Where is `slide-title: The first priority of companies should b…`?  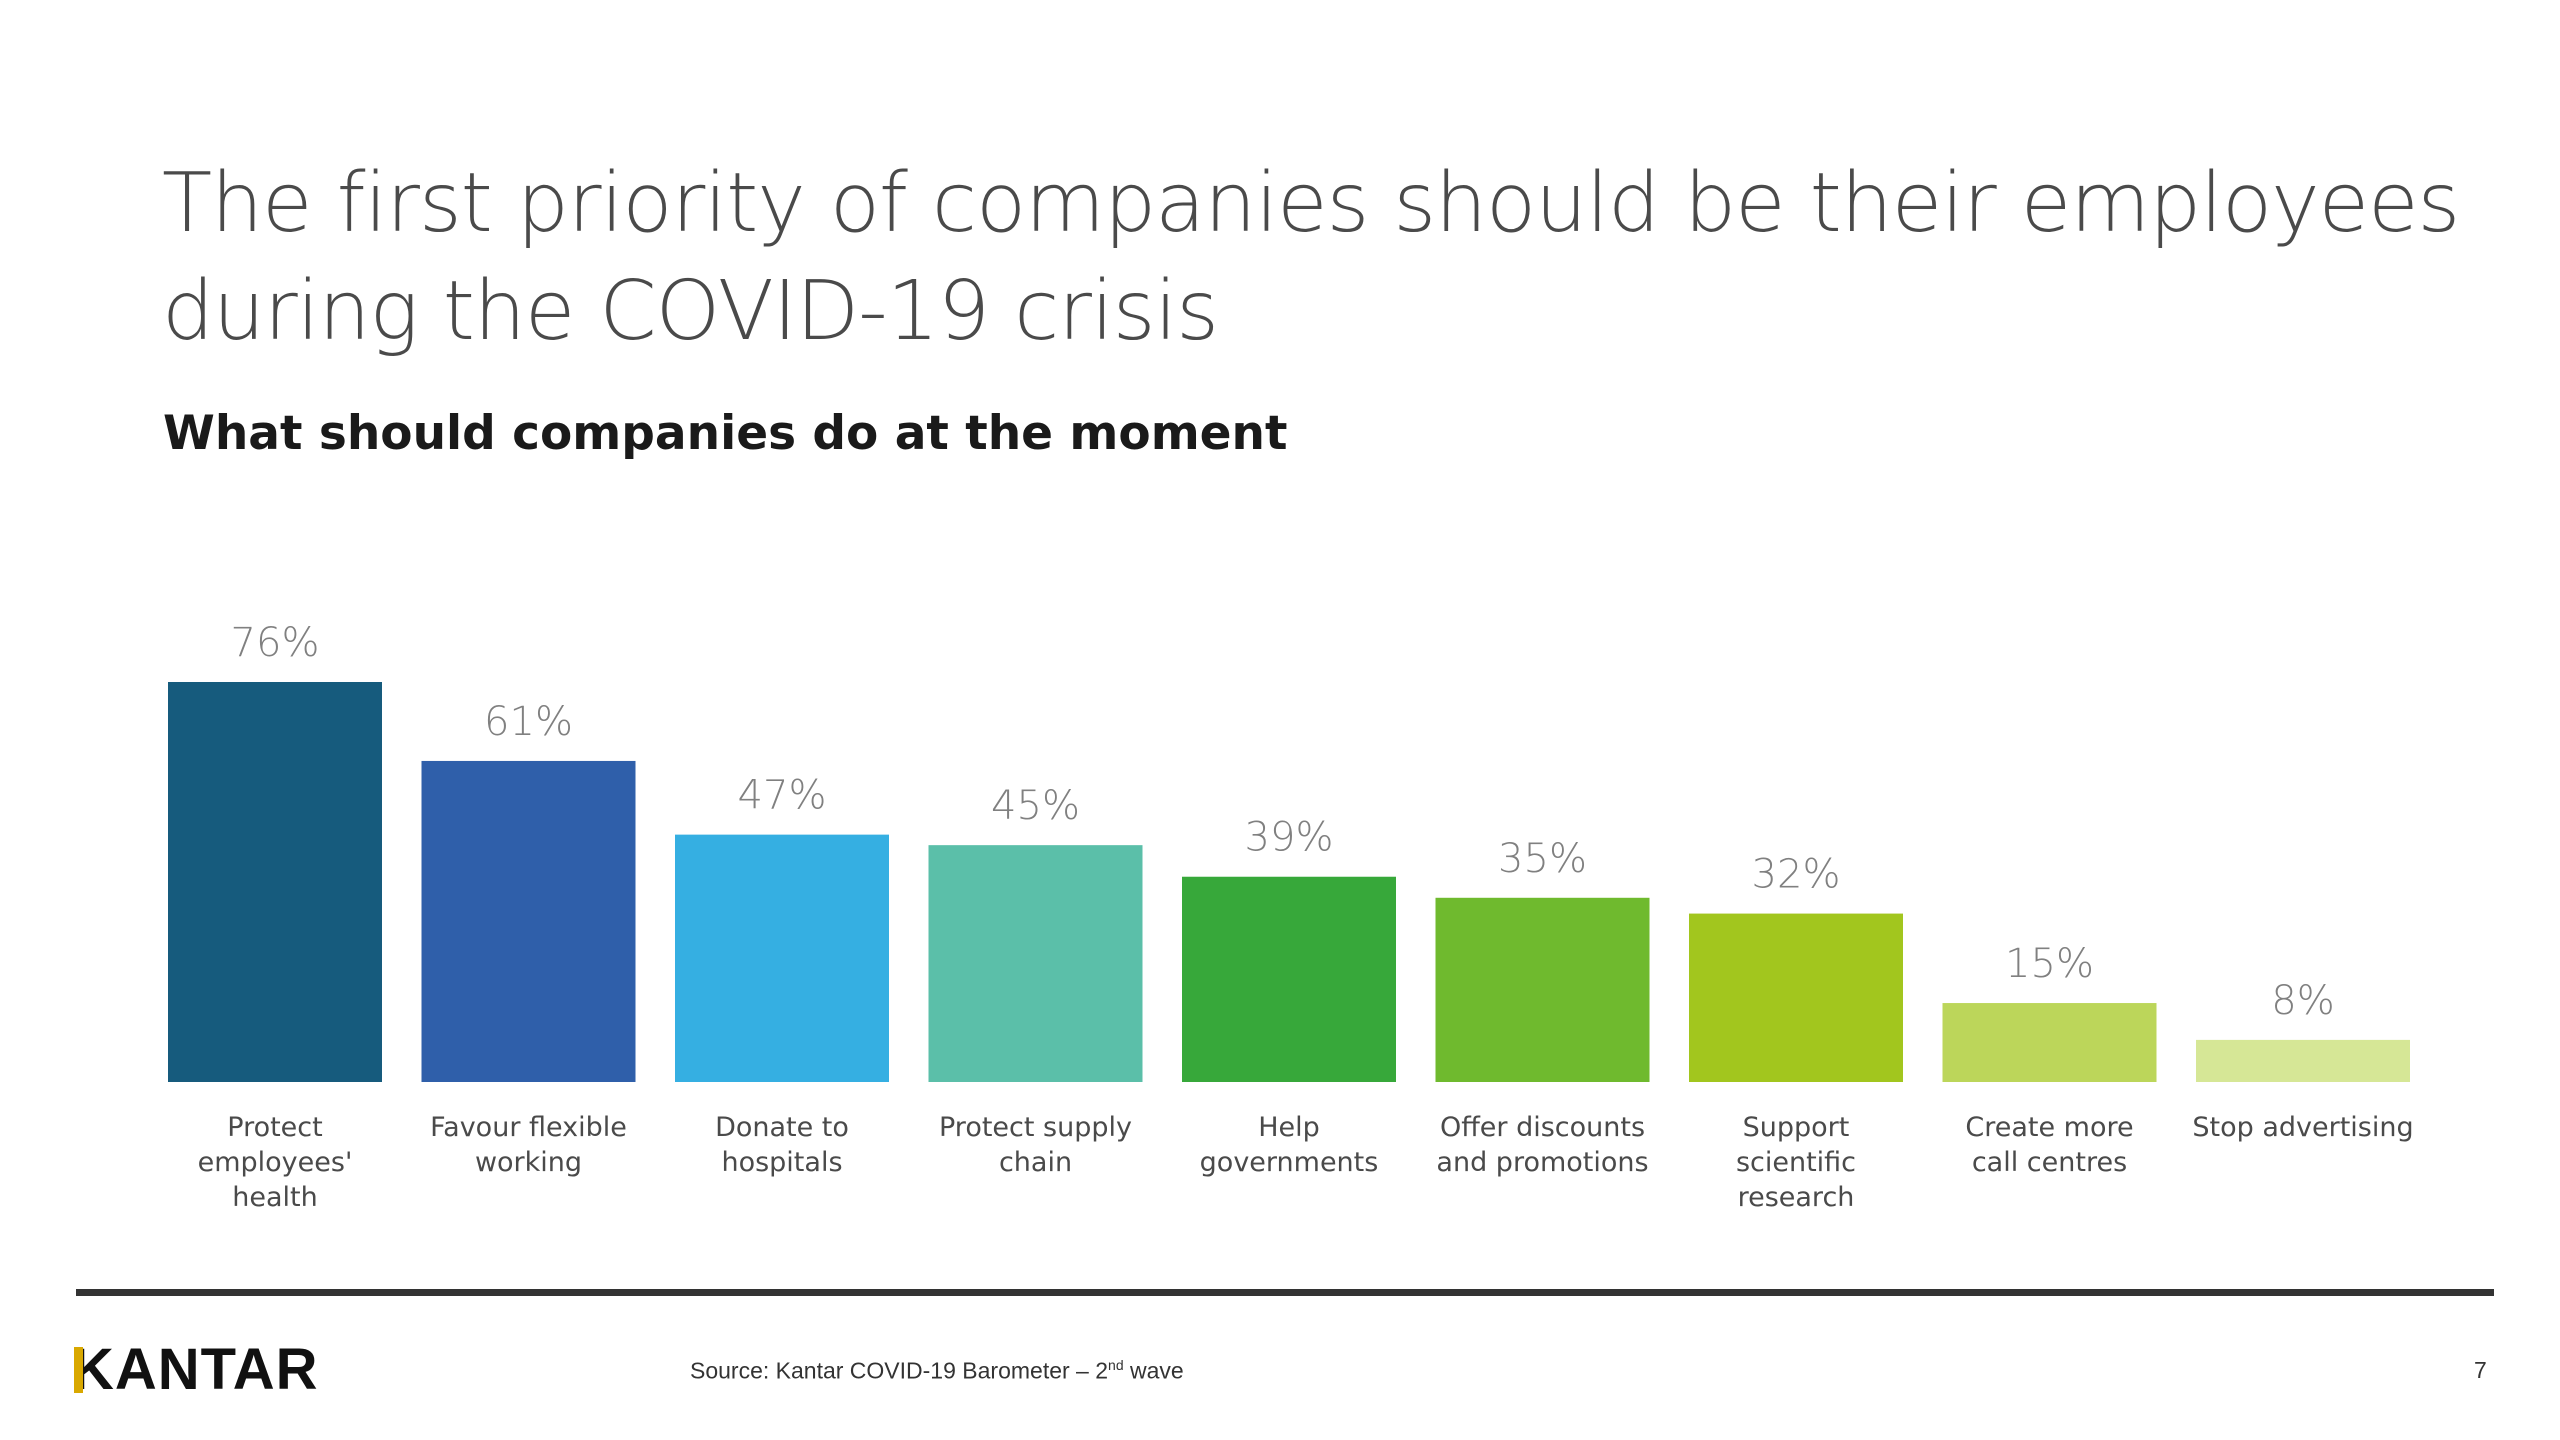
slide-title: The first priority of companies should b… is located at coordinates (1312, 258).